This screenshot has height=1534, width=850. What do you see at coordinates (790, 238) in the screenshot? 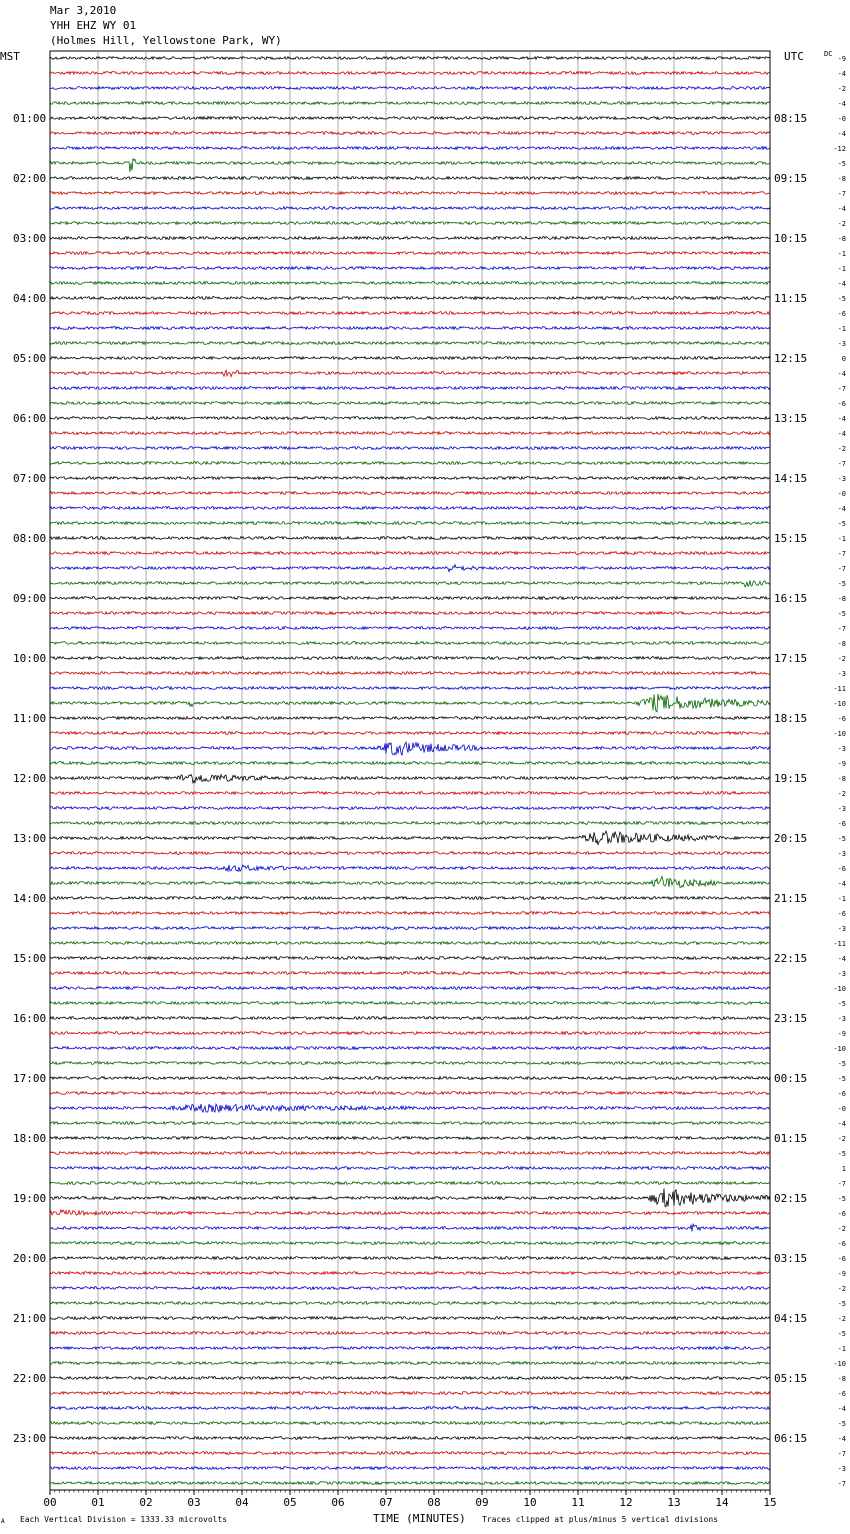
I see `right-hour-label: 10:15` at bounding box center [790, 238].